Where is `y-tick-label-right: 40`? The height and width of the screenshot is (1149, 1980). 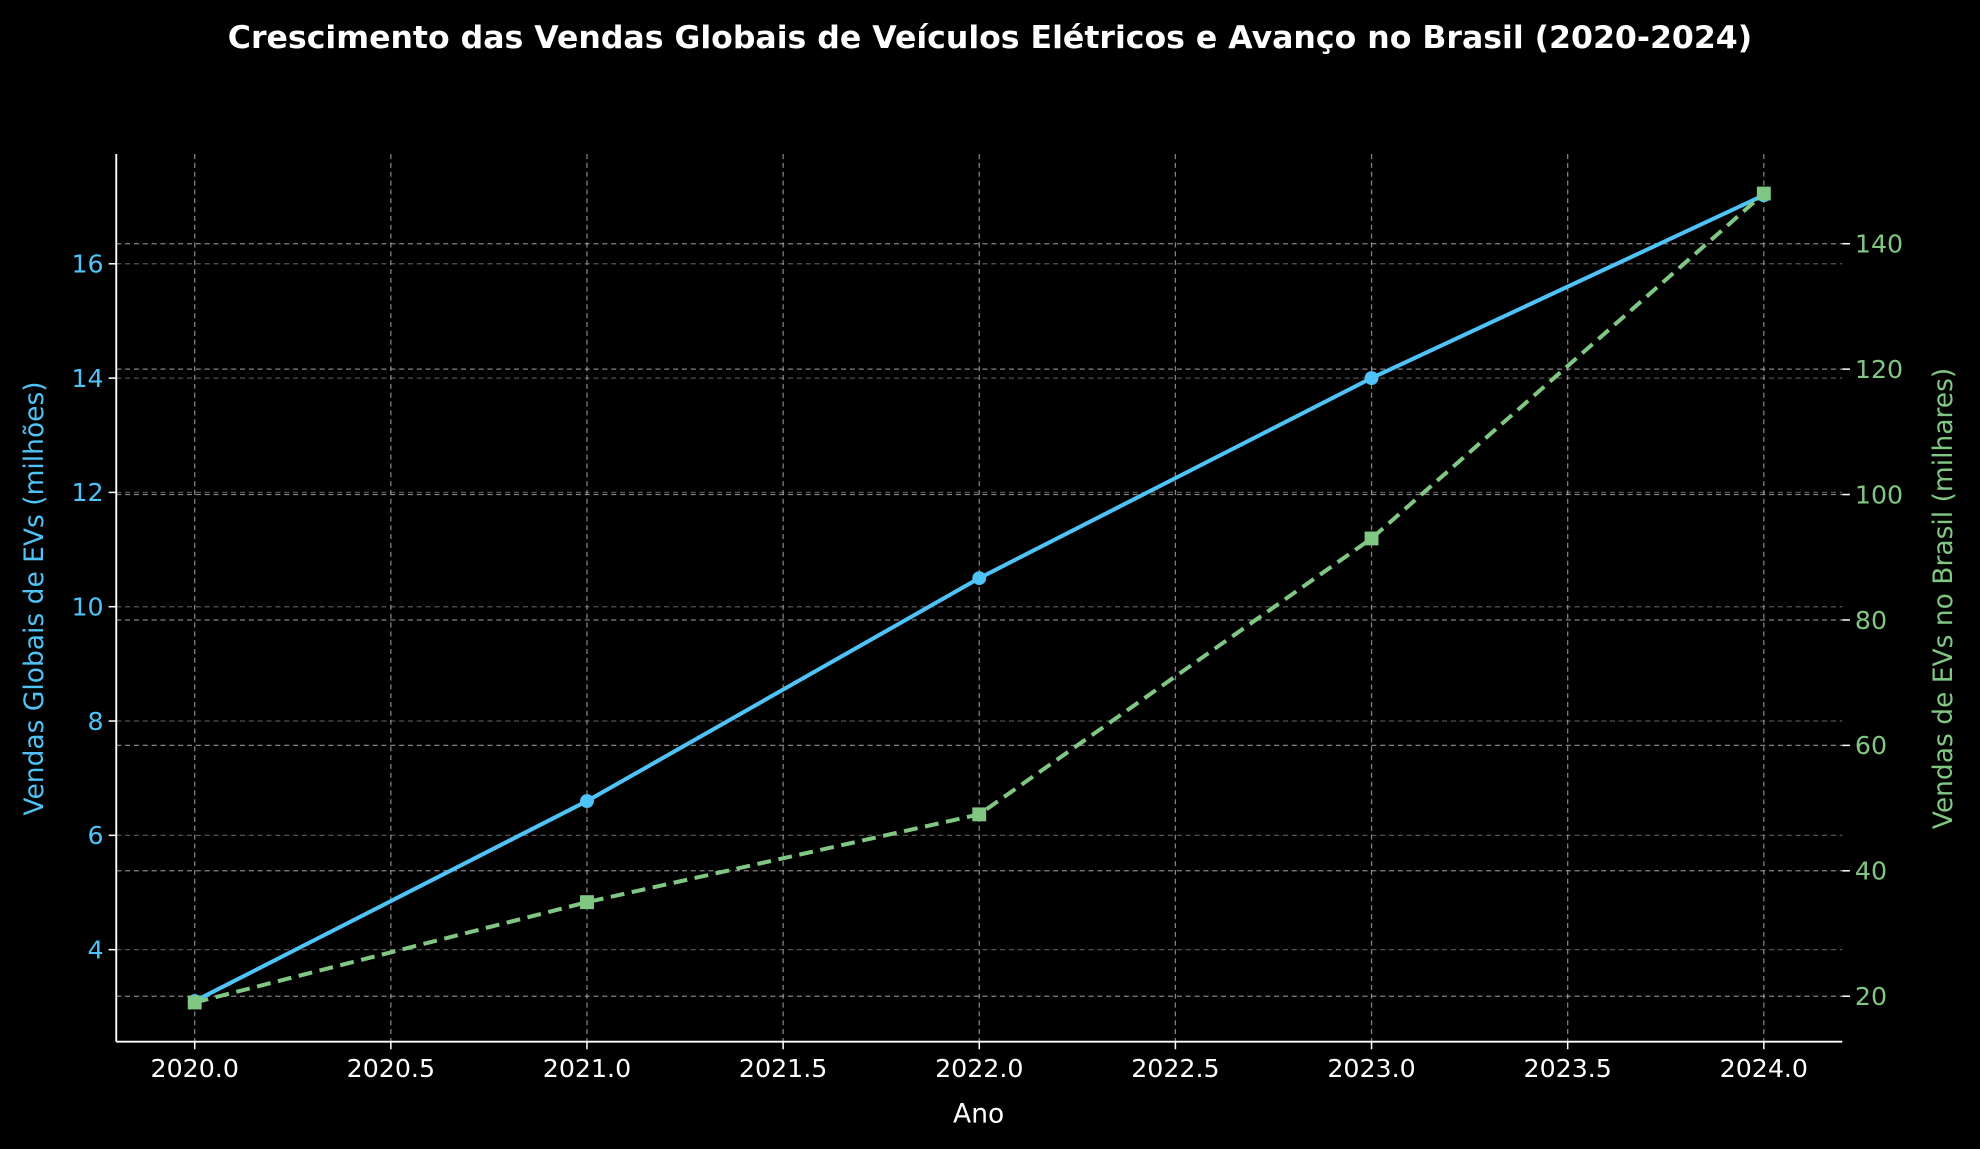
y-tick-label-right: 40 is located at coordinates (1871, 871).